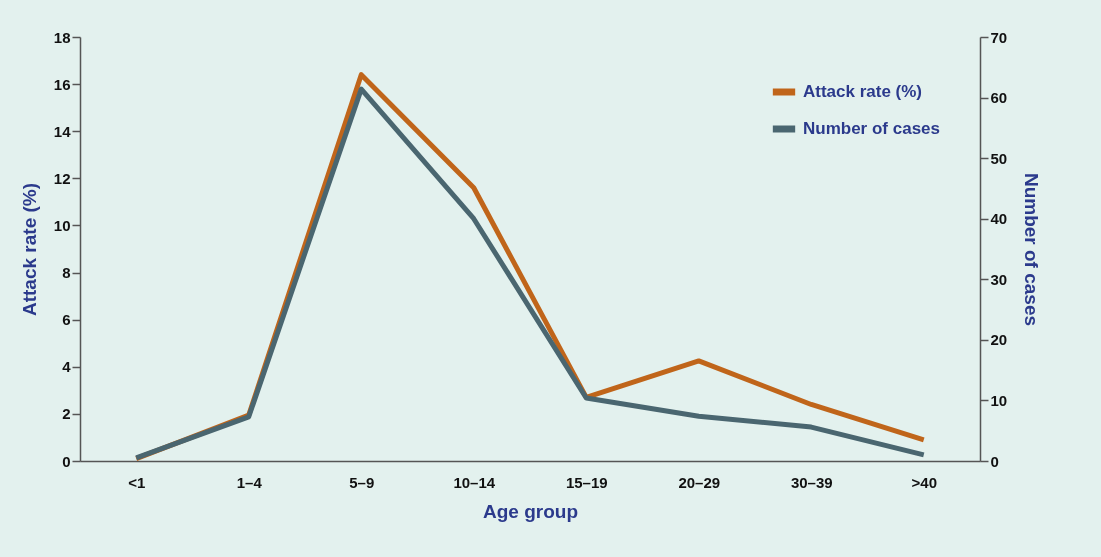 The image size is (1101, 557). Describe the element at coordinates (66, 320) in the screenshot. I see `y-tick-label: 6` at that location.